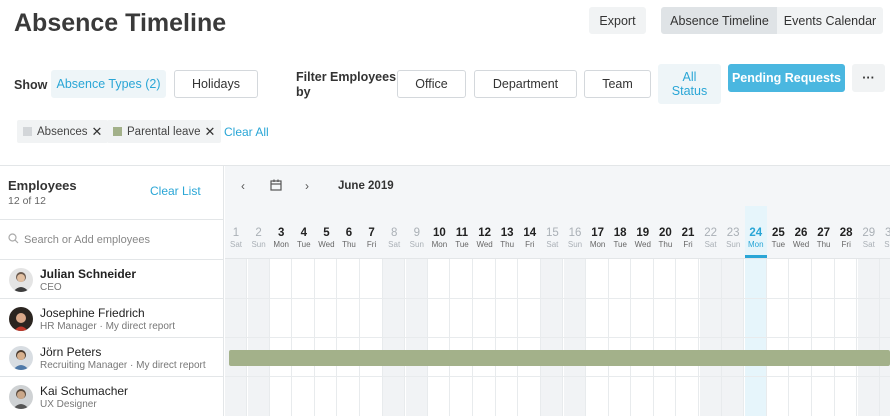 The width and height of the screenshot is (890, 416). What do you see at coordinates (598, 232) in the screenshot?
I see `day-header: 17 Mon` at bounding box center [598, 232].